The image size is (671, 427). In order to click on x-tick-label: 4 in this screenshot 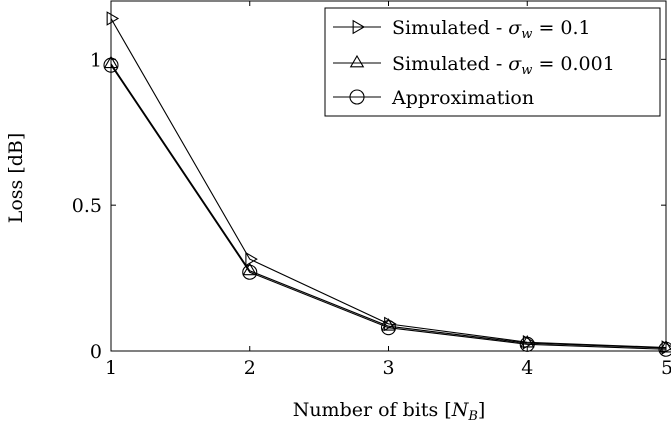, I will do `click(527, 368)`.